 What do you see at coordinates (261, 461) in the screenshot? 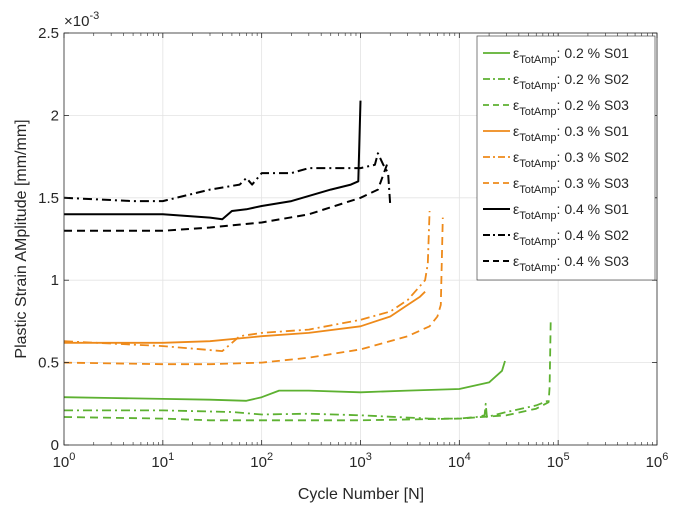
I see `x-tick-label: 10²` at bounding box center [261, 461].